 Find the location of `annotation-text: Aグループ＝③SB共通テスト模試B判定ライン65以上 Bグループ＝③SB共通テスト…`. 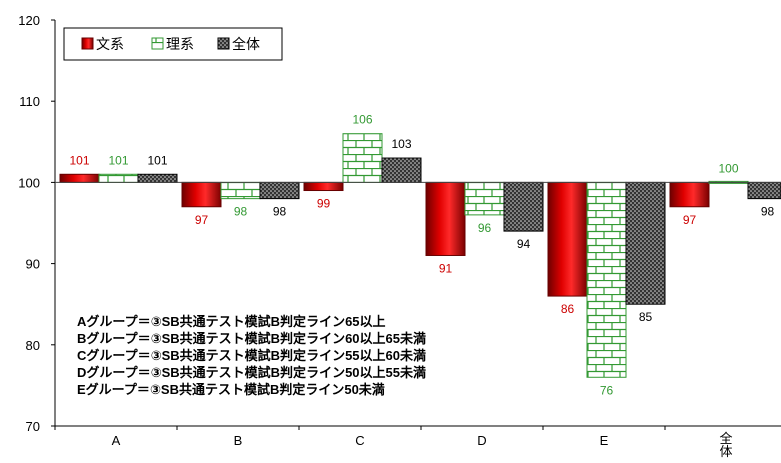

annotation-text: Aグループ＝③SB共通テスト模試B判定ライン65以上 Bグループ＝③SB共通テスト… is located at coordinates (251, 355).